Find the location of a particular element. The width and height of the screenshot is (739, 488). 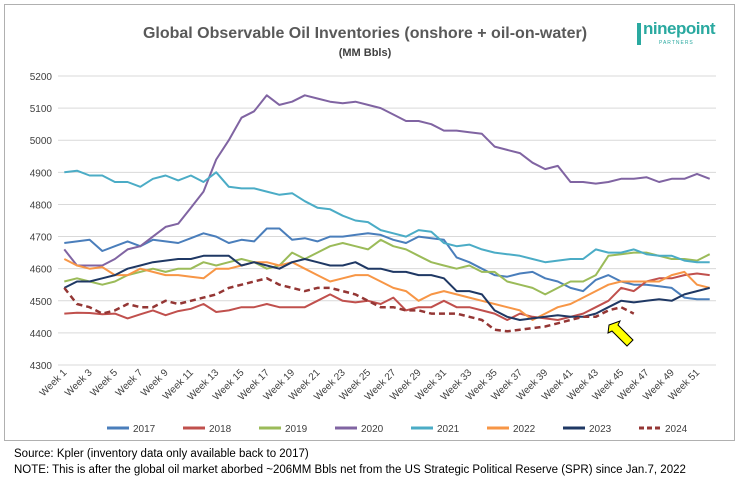

y-tick-label: 4800 is located at coordinates (41, 205).